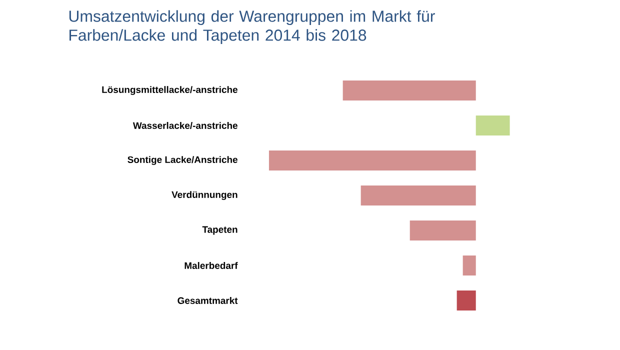 Image resolution: width=620 pixels, height=350 pixels. I want to click on y-tick-label: Lösungsmittellacke/-anstriche, so click(170, 90).